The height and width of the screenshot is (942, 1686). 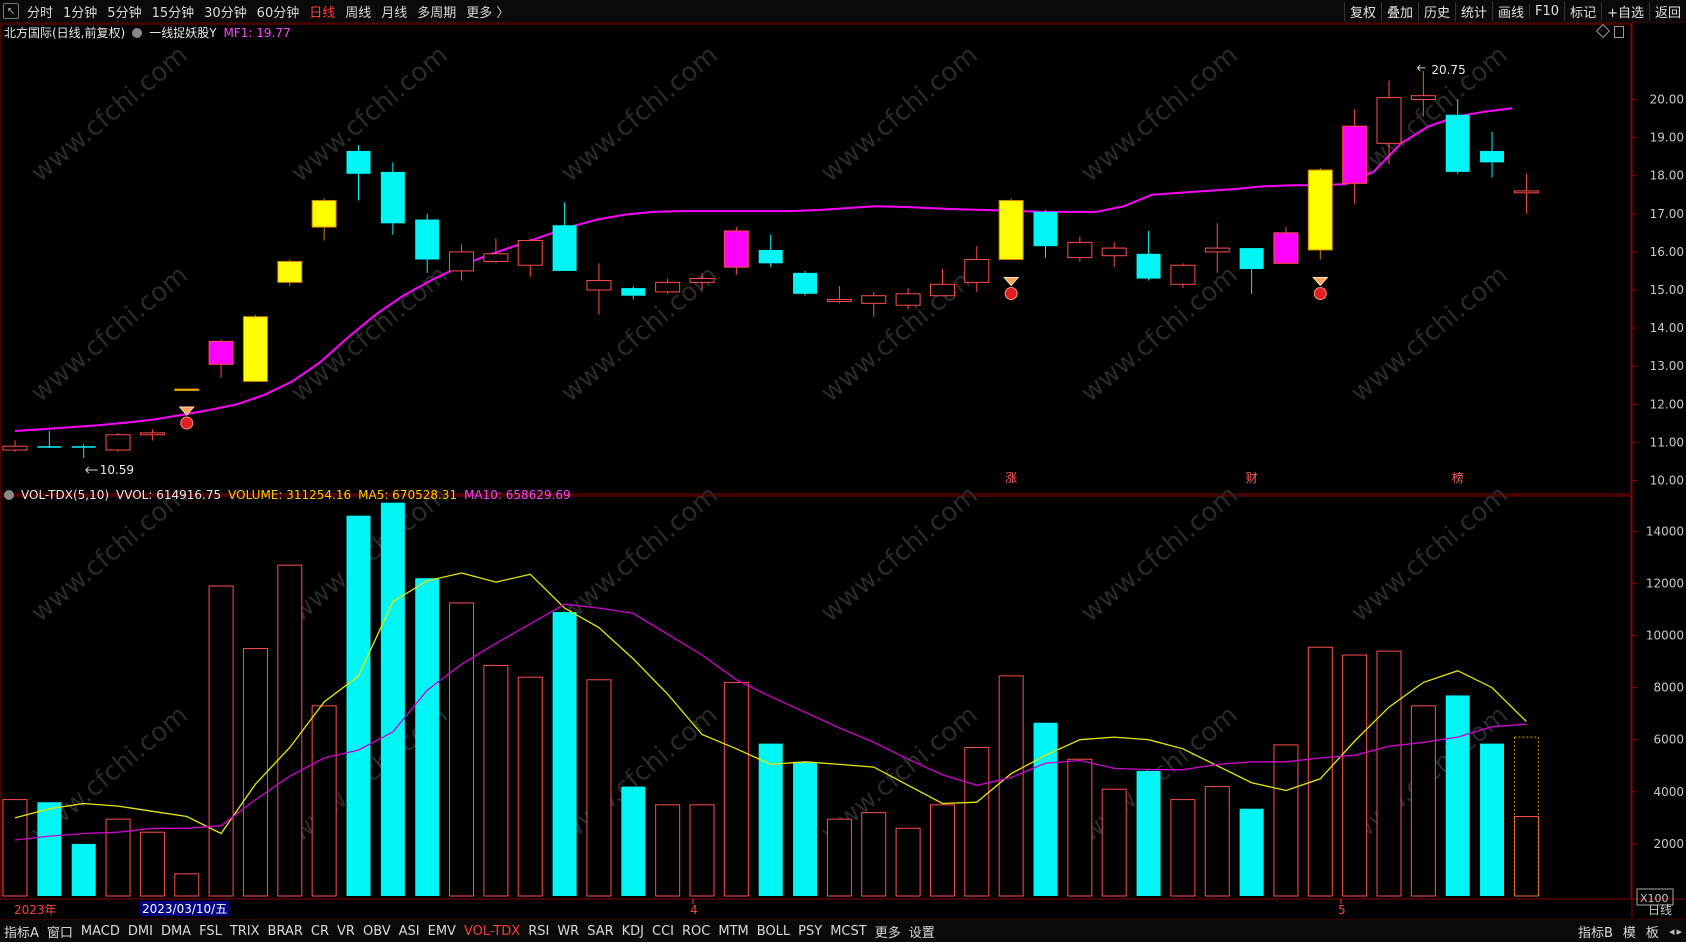 I want to click on window-icon, so click(x=1619, y=32).